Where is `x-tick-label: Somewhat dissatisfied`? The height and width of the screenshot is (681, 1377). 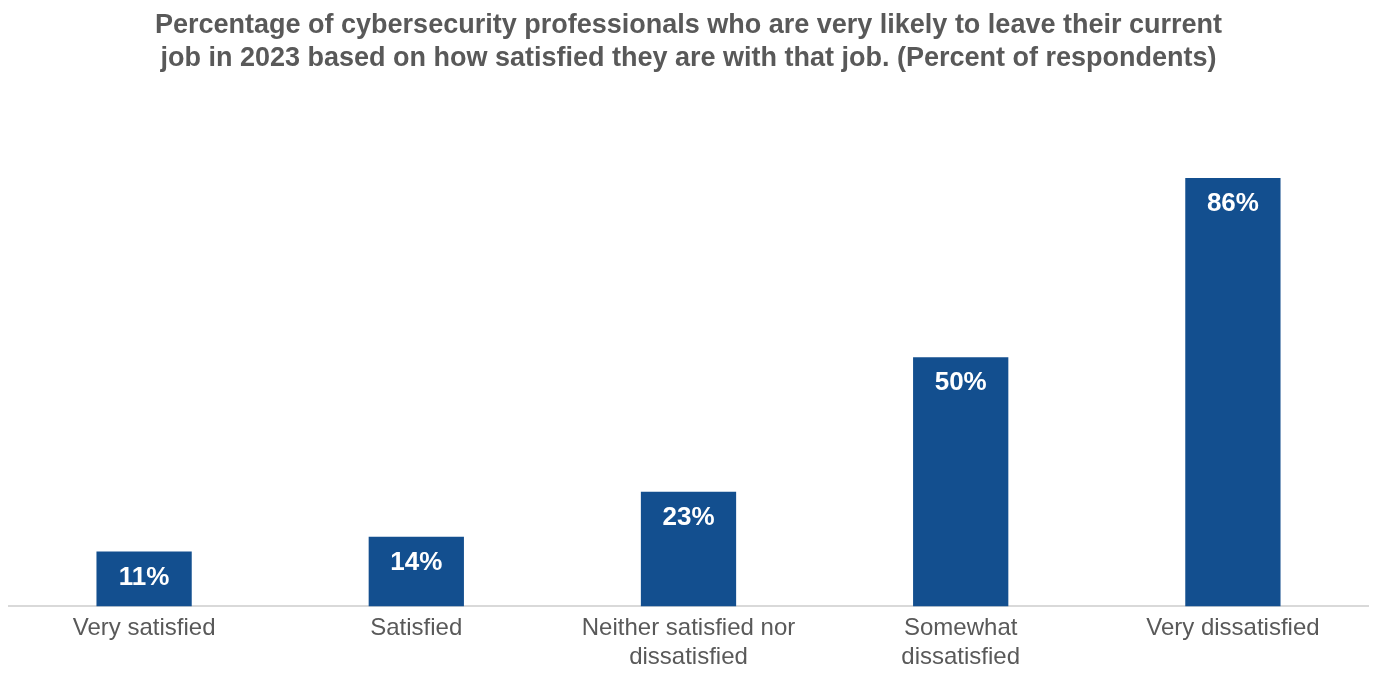 x-tick-label: Somewhat dissatisfied is located at coordinates (961, 641).